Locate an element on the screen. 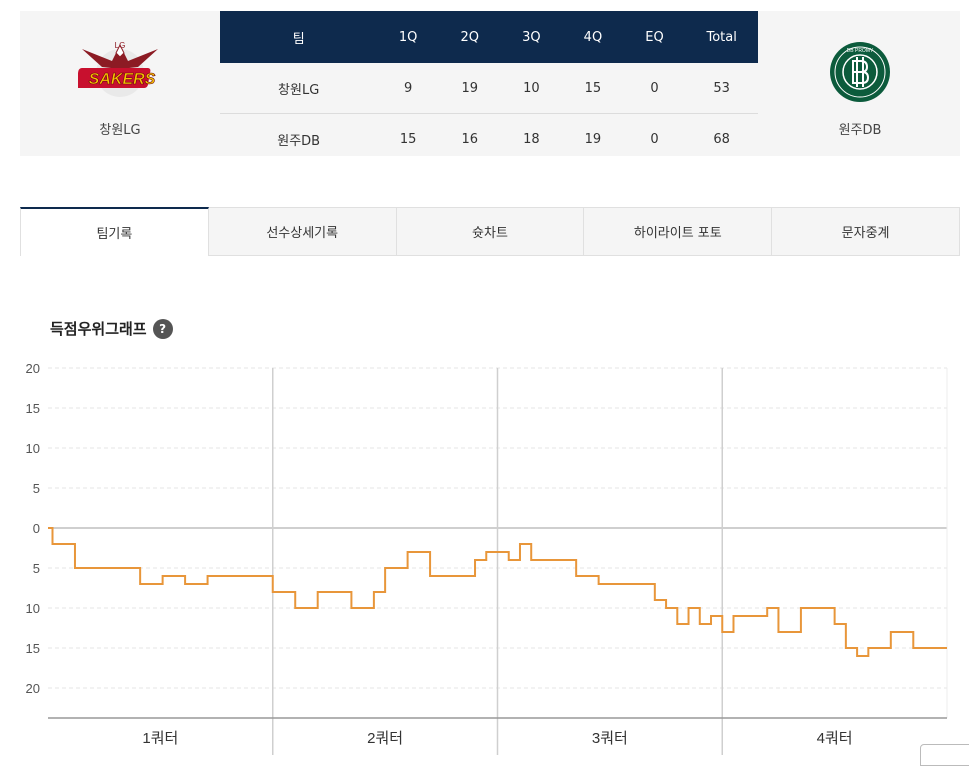  table-row: 창원LG 9 19 10 15 0 53 is located at coordinates (489, 88).